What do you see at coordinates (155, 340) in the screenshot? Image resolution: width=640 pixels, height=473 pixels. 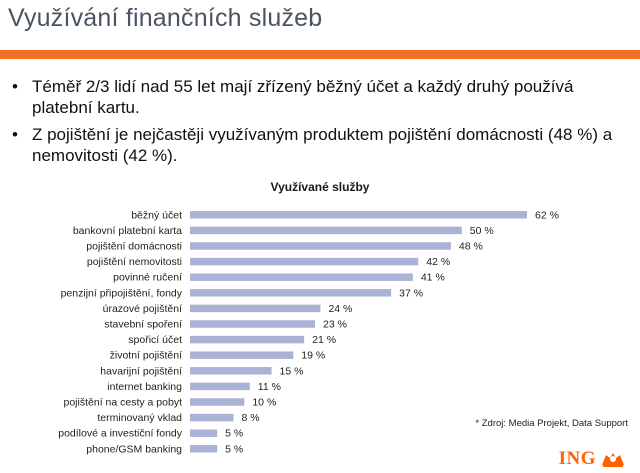 I see `category-label: spořicí účet` at bounding box center [155, 340].